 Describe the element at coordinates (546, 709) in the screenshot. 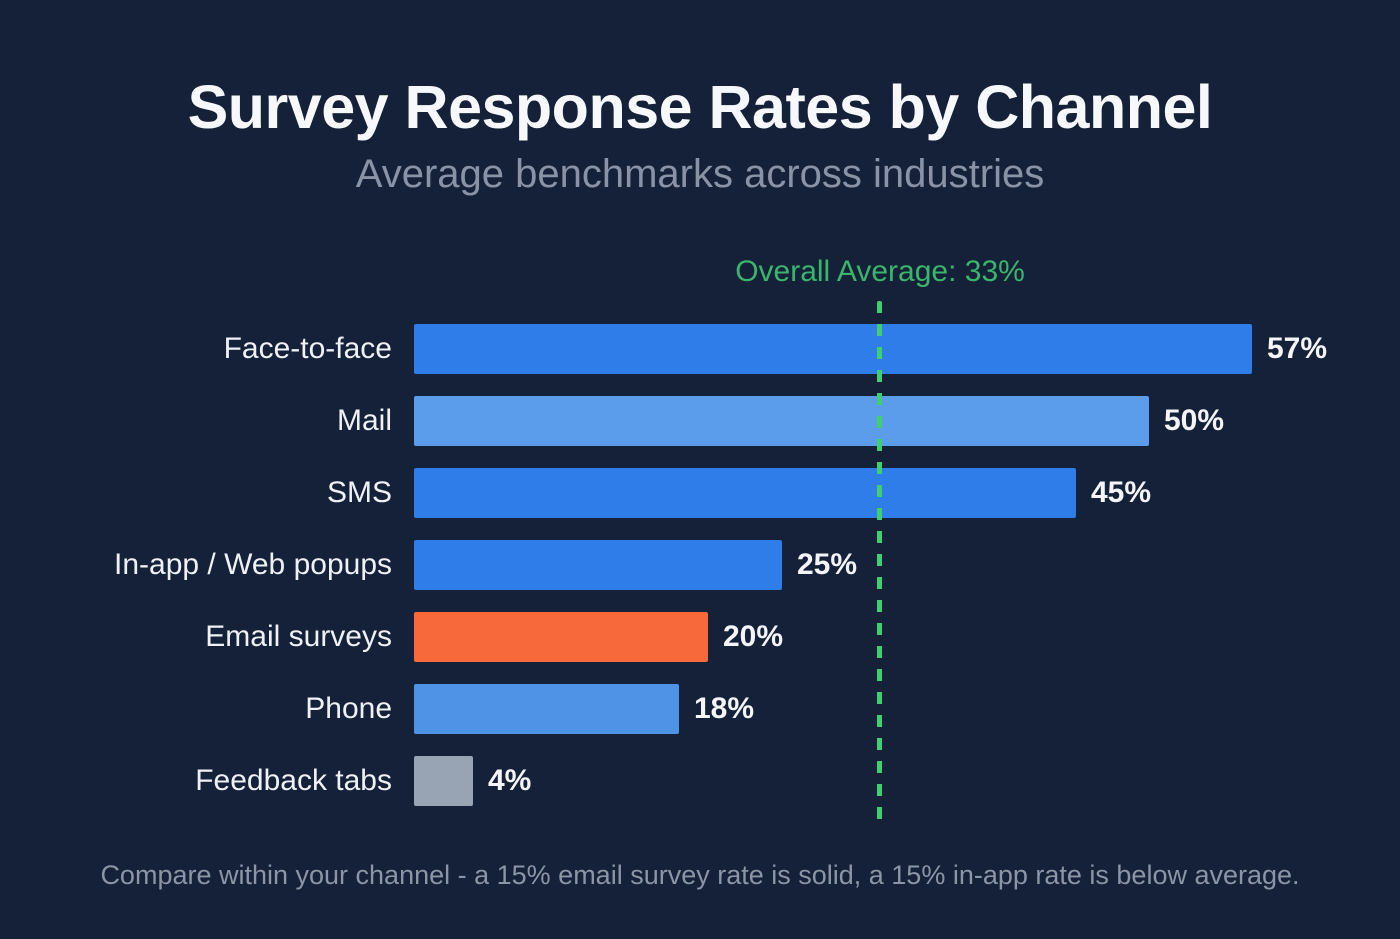

I see `bar-phone` at that location.